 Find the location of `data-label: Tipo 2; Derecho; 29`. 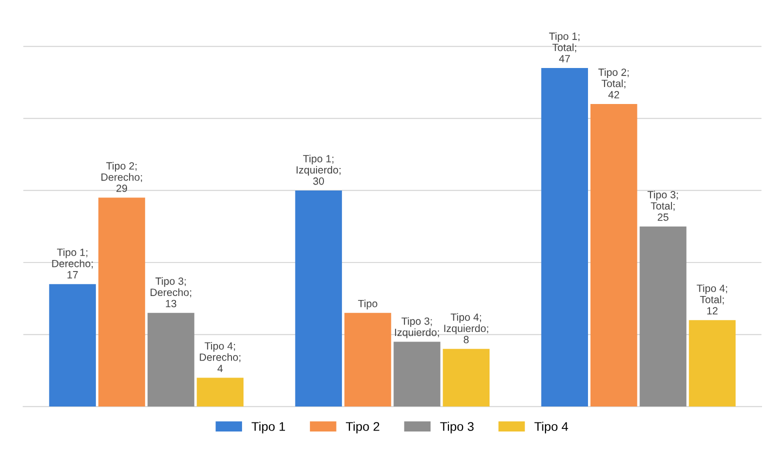

data-label: Tipo 2; Derecho; 29 is located at coordinates (121, 177).